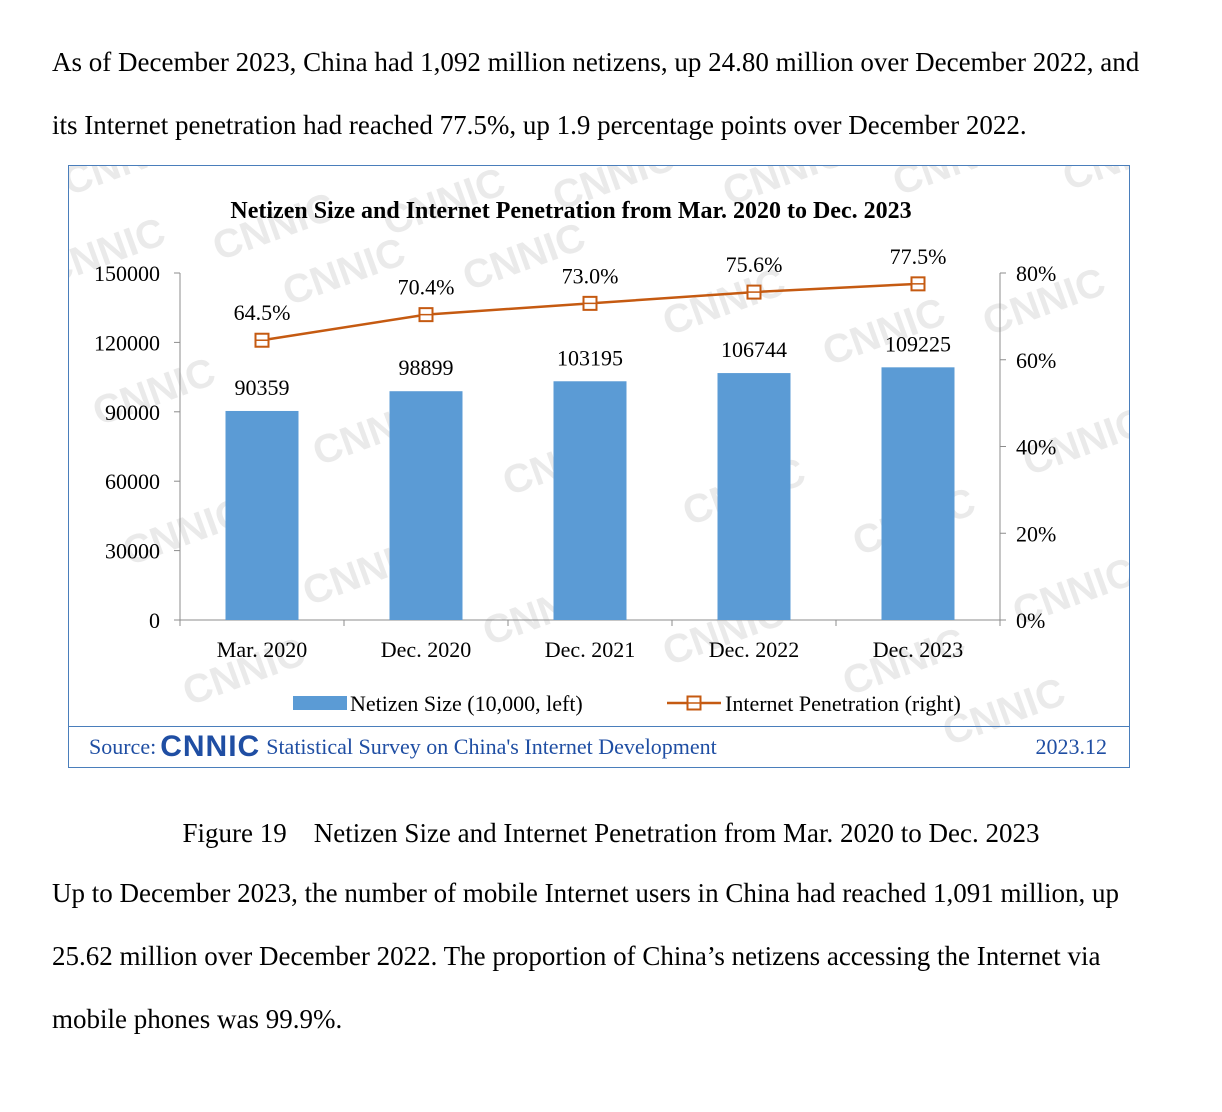 This screenshot has height=1112, width=1222. I want to click on x-tick-label: Mar. 2020, so click(262, 649).